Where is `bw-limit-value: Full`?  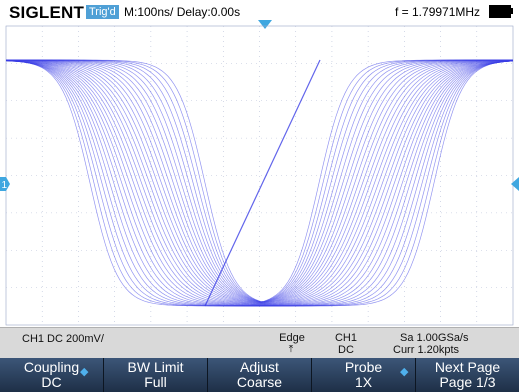
bw-limit-value: Full is located at coordinates (155, 382).